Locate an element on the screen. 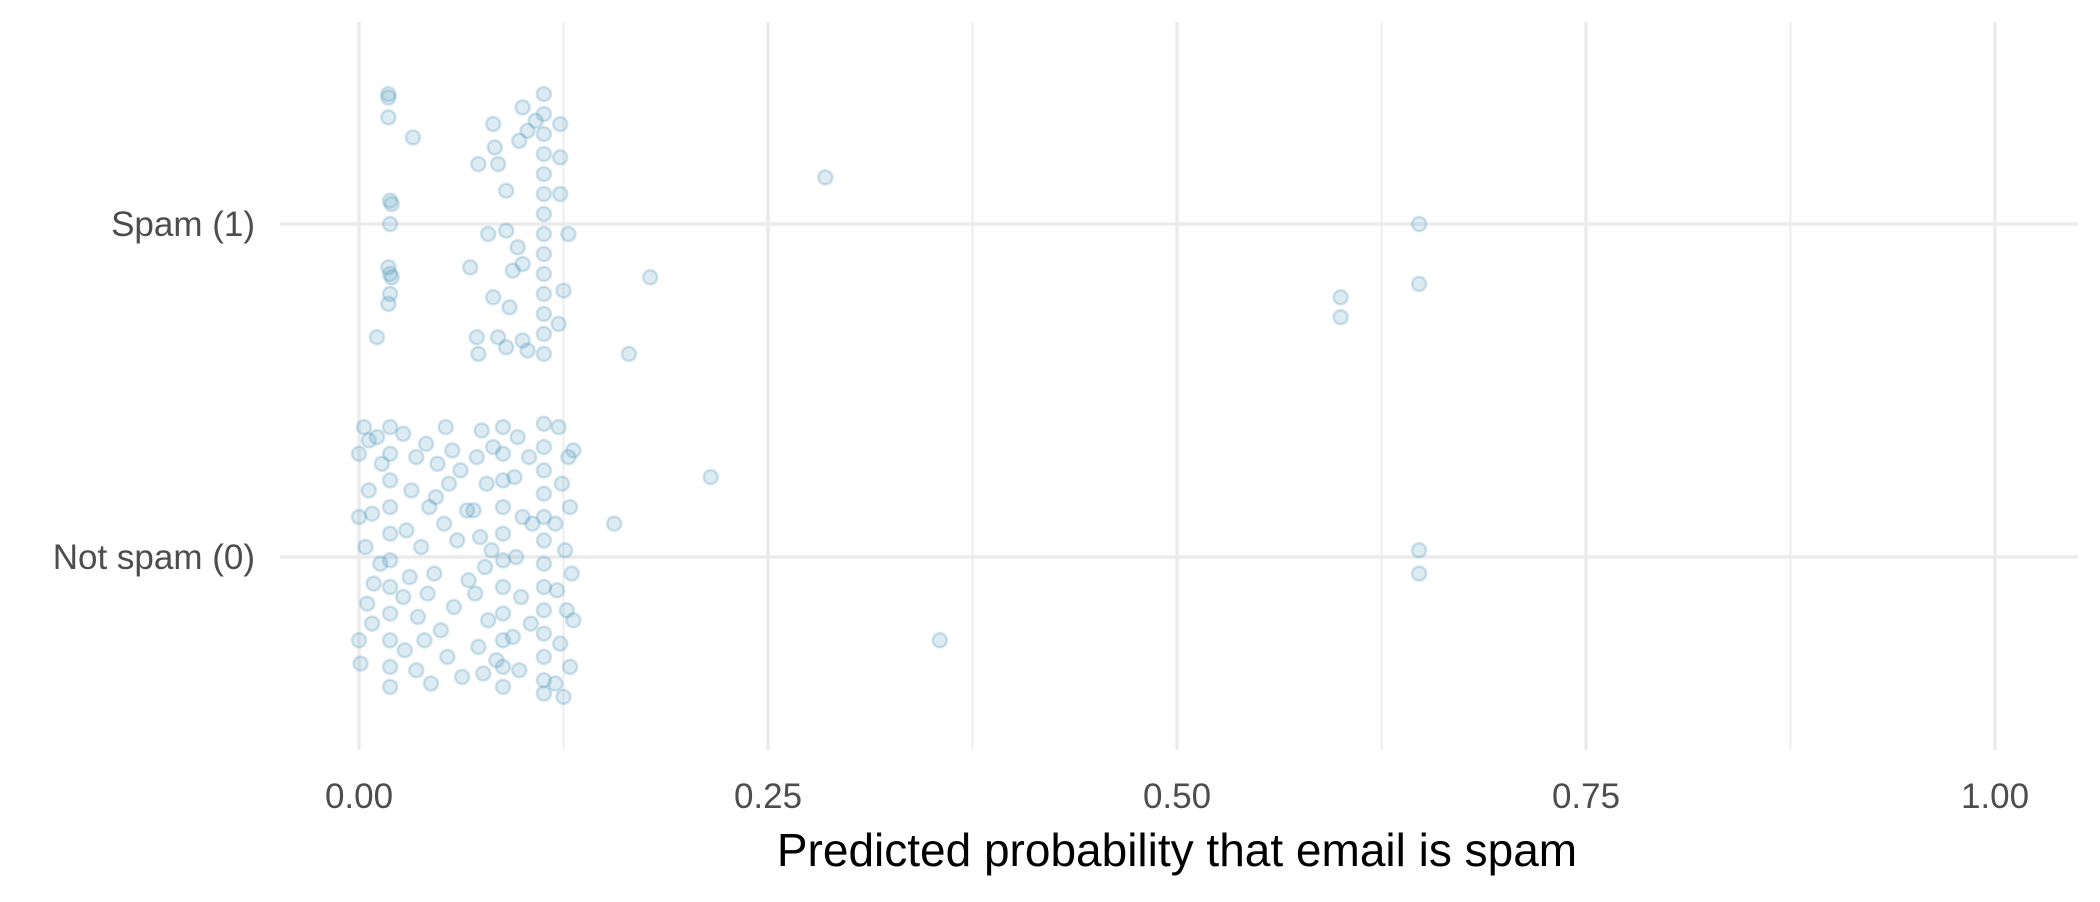  y-tick-label-0: Not spam (0) is located at coordinates (154, 557).